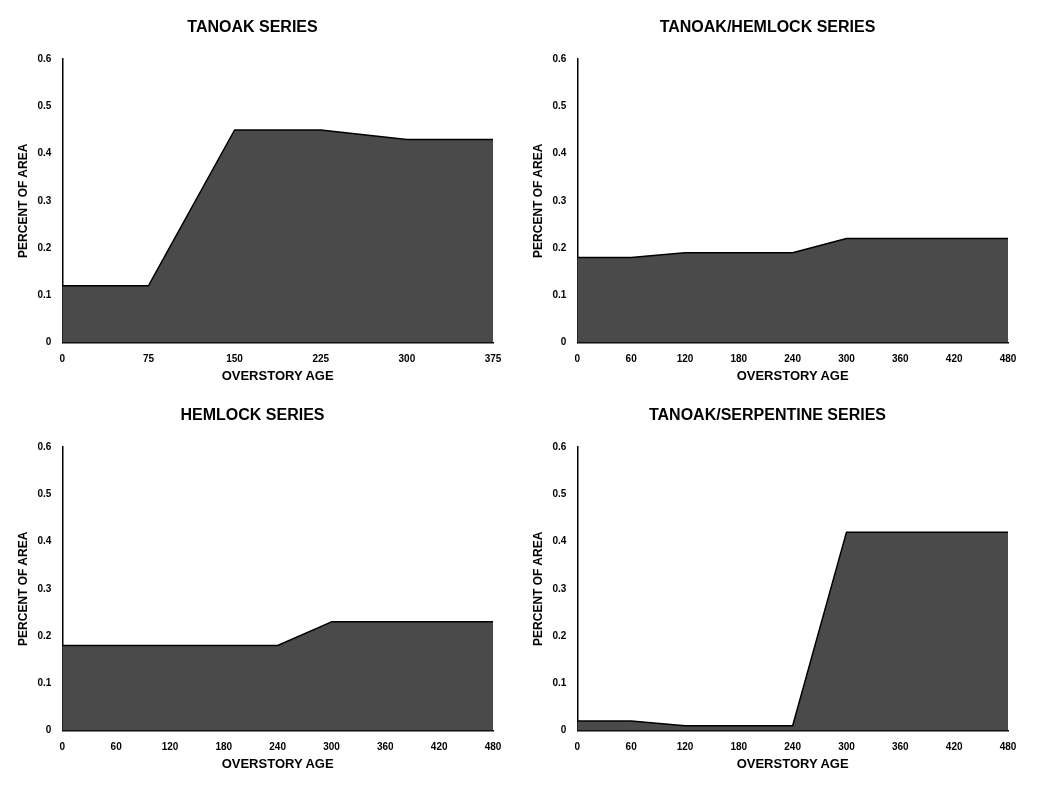 Image resolution: width=1039 pixels, height=793 pixels. Describe the element at coordinates (252, 415) in the screenshot. I see `chart-title: HEMLOCK SERIES` at that location.